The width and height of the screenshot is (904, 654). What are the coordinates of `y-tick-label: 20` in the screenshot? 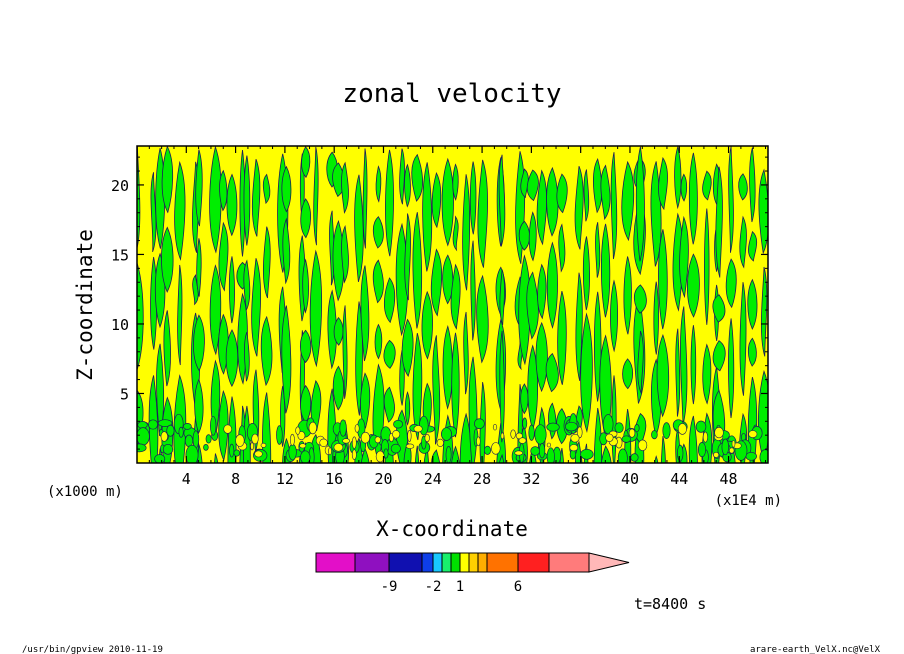 It's located at (120, 186).